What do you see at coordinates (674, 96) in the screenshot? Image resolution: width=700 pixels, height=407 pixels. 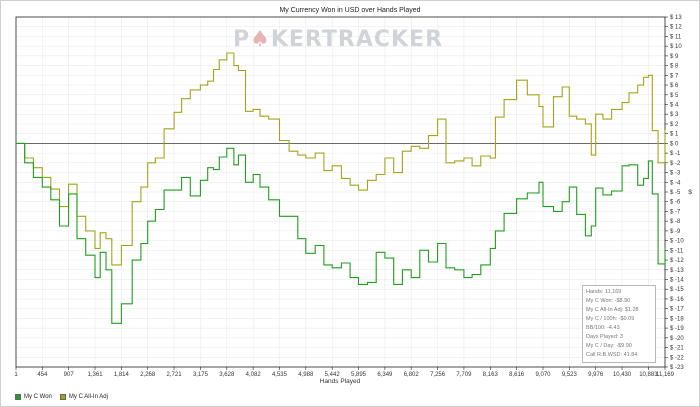 I see `y-tick-label: $ 5` at bounding box center [674, 96].